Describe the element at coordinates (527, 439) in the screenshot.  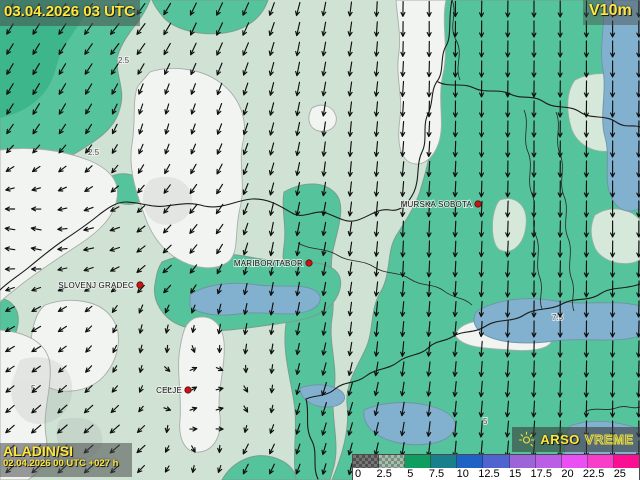
I see `sun-icon` at that location.